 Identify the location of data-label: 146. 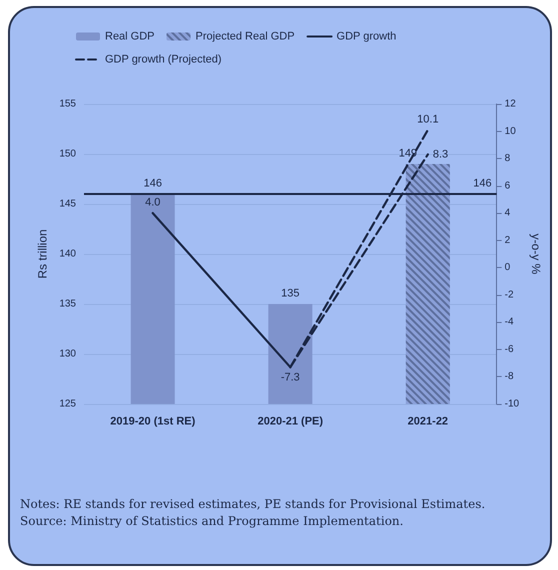
(153, 184).